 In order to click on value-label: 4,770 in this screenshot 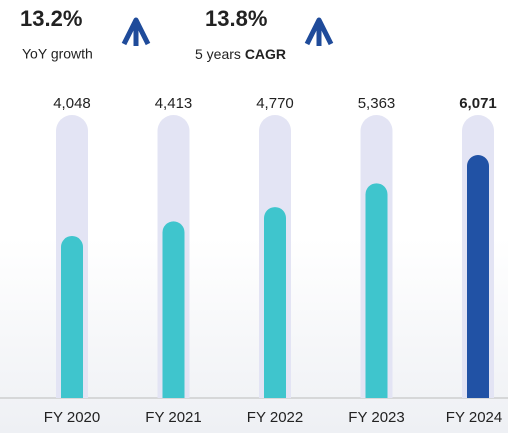, I will do `click(275, 103)`.